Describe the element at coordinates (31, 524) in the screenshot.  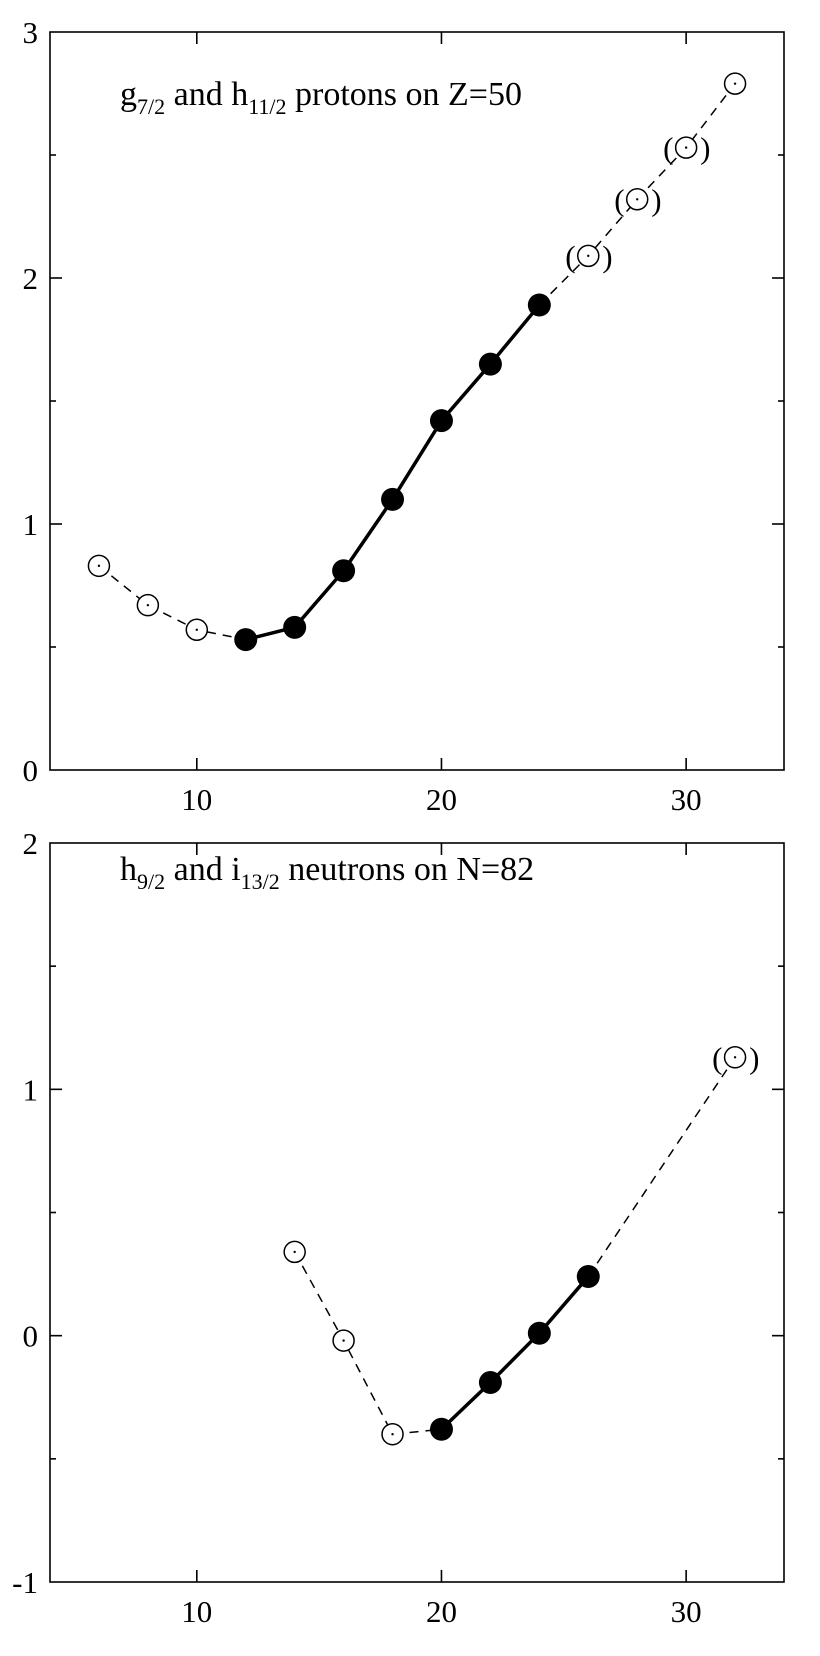
I see `top-y-tick-label: 1` at that location.